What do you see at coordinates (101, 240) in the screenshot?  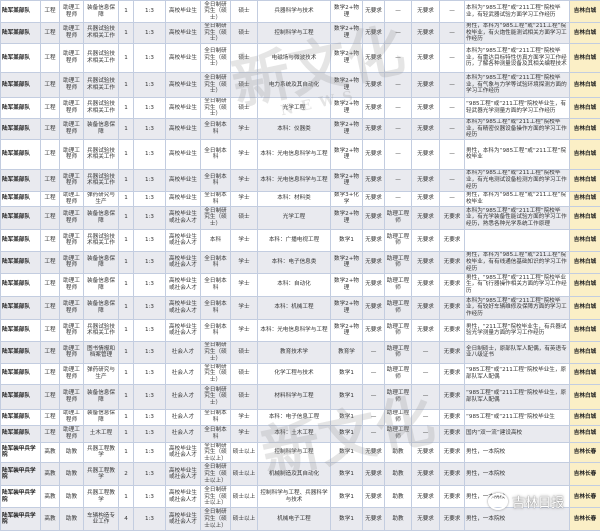 I see `cell-position-name: 兵器试验技术相关工作` at bounding box center [101, 240].